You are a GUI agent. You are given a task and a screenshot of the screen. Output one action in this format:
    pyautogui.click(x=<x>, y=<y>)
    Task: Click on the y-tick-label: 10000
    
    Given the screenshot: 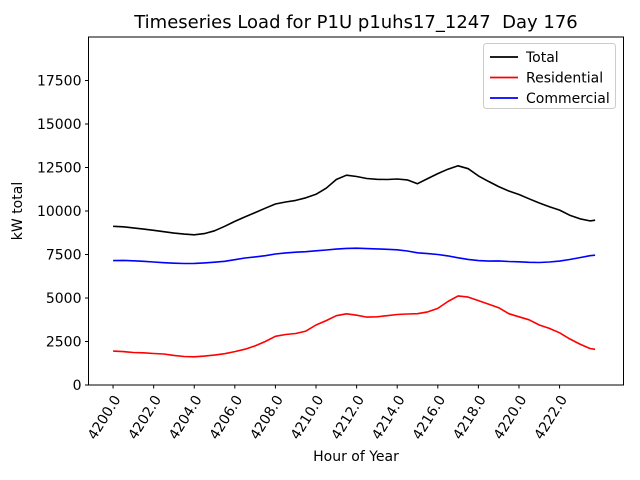 What is the action you would take?
    pyautogui.click(x=59, y=212)
    